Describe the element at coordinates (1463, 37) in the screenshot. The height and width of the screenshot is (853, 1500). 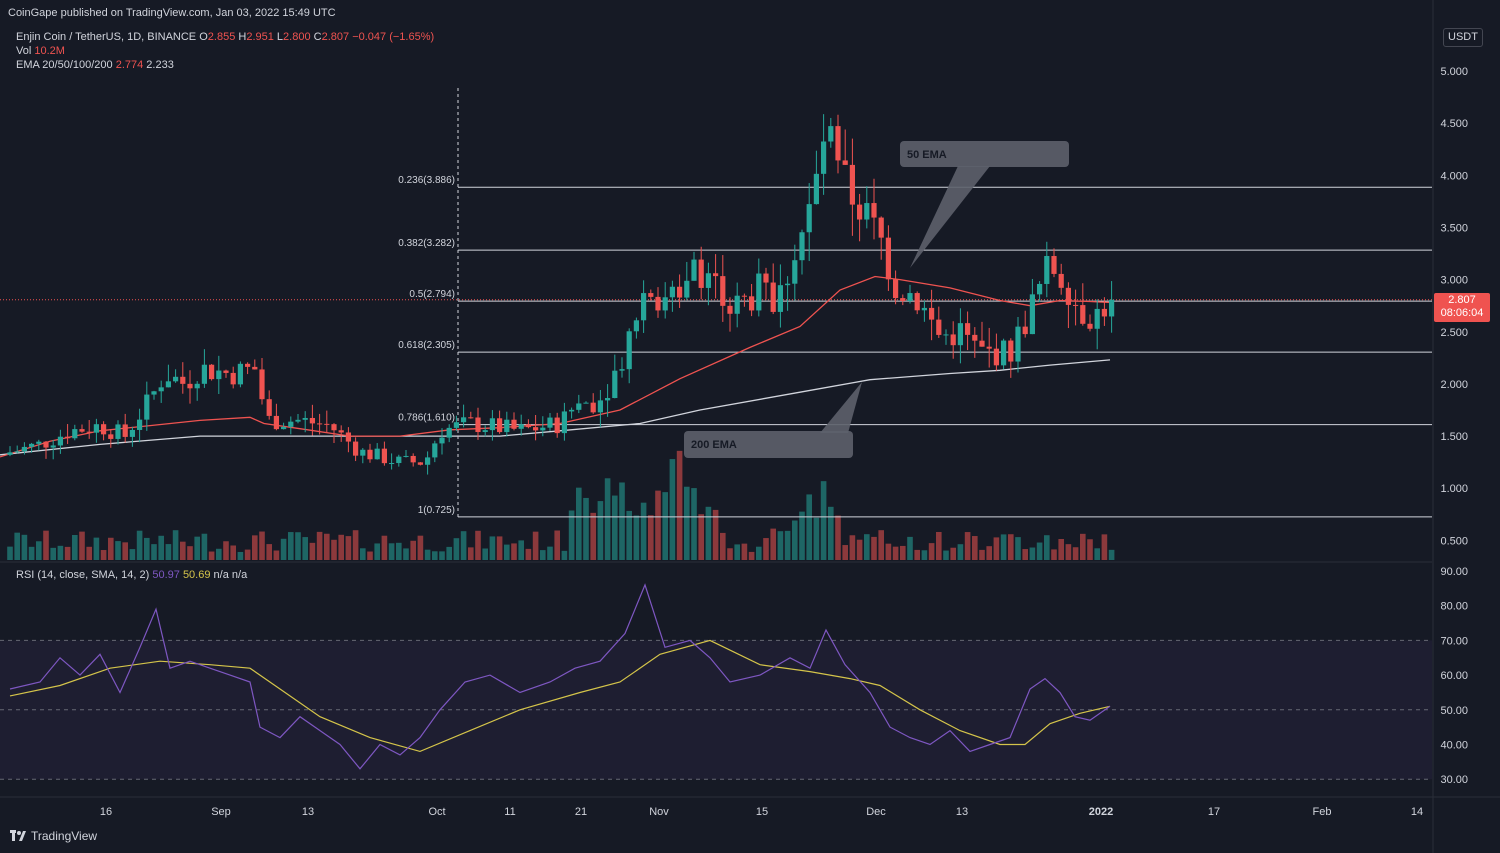
I see `currency-badge: USDT` at that location.